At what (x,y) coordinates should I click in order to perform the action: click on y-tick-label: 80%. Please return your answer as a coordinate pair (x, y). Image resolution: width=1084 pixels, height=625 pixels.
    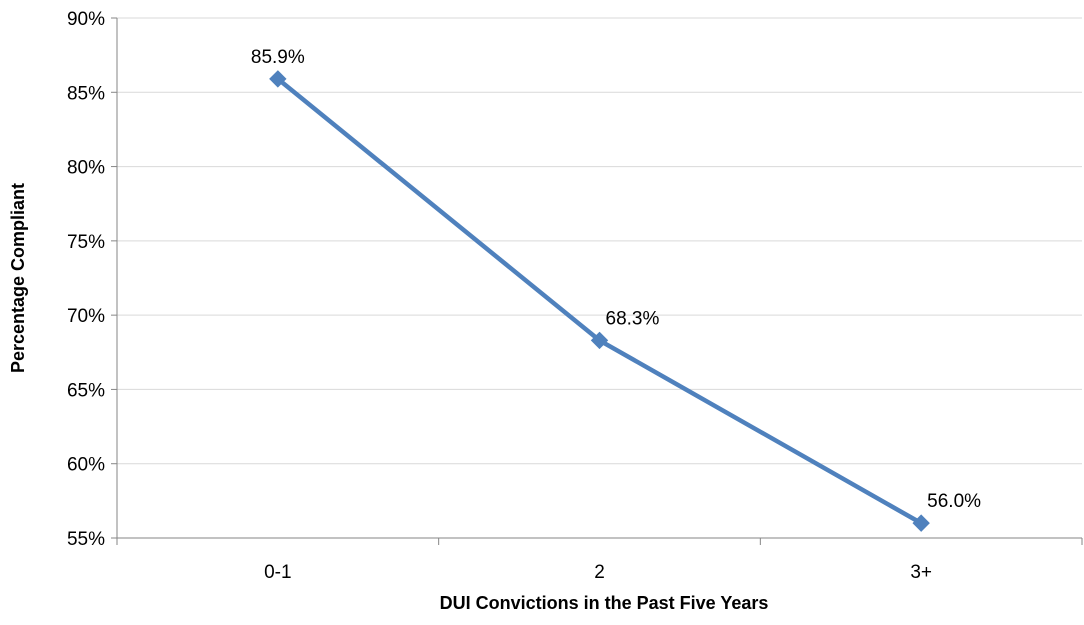
    Looking at the image, I should click on (86, 168).